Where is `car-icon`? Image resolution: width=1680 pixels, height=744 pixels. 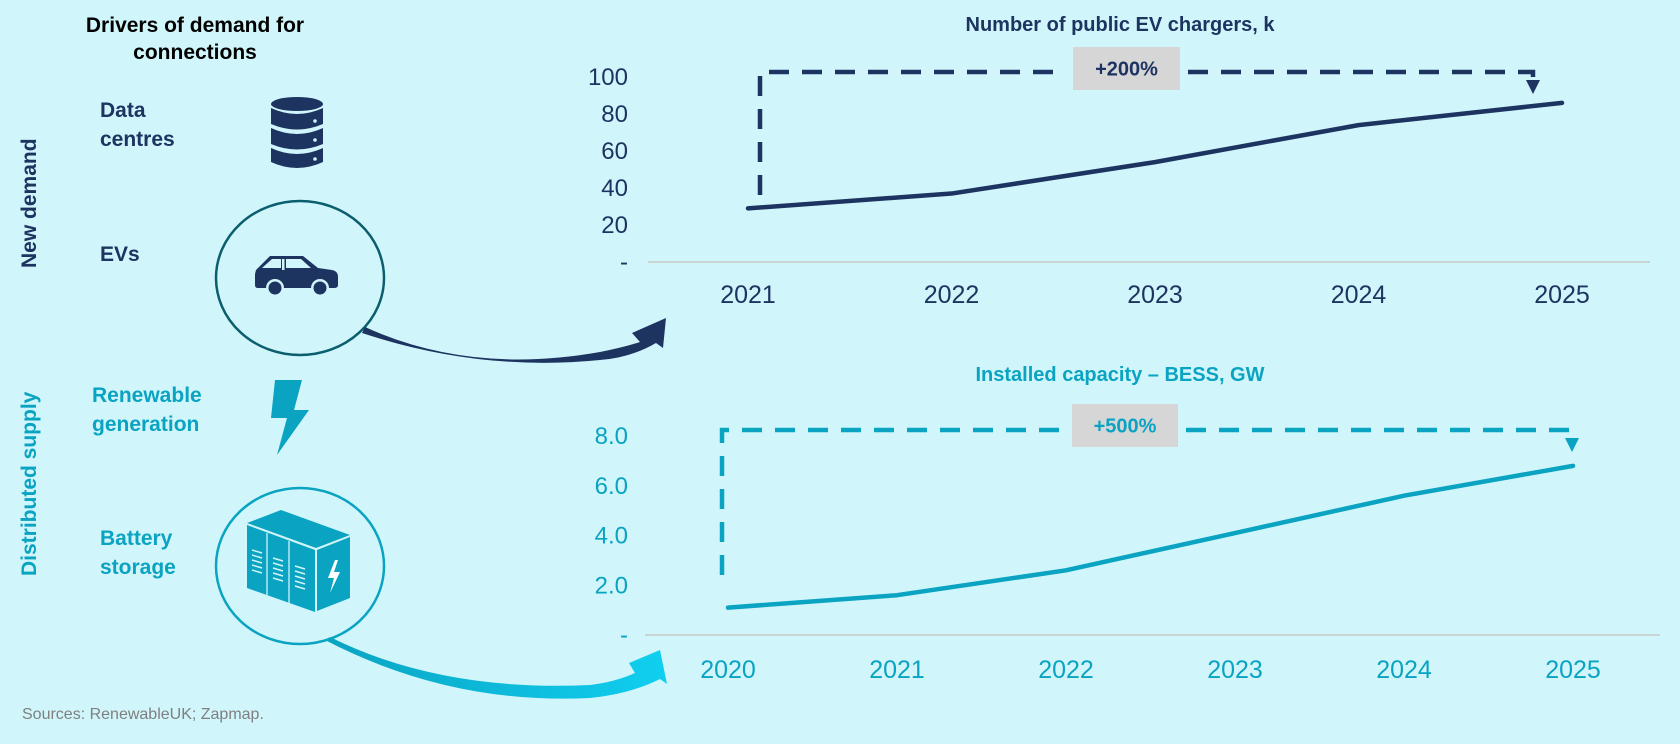 car-icon is located at coordinates (296, 276).